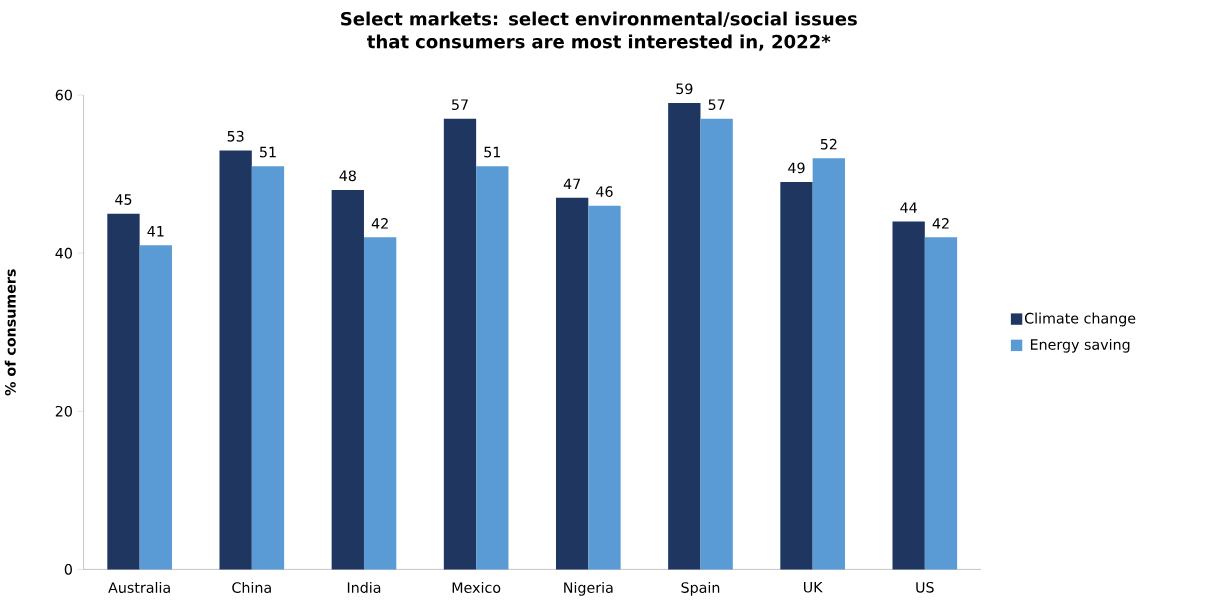  I want to click on x-tick-label: India, so click(364, 588).